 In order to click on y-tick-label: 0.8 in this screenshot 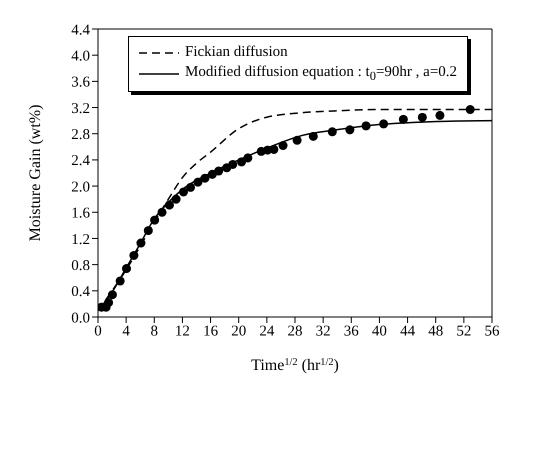, I will do `click(80, 266)`.